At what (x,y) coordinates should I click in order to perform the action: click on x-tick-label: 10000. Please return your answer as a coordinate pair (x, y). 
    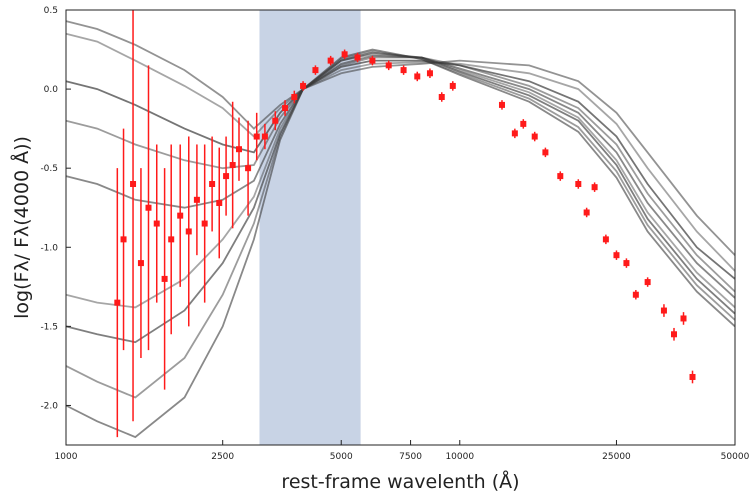
    Looking at the image, I should click on (459, 457).